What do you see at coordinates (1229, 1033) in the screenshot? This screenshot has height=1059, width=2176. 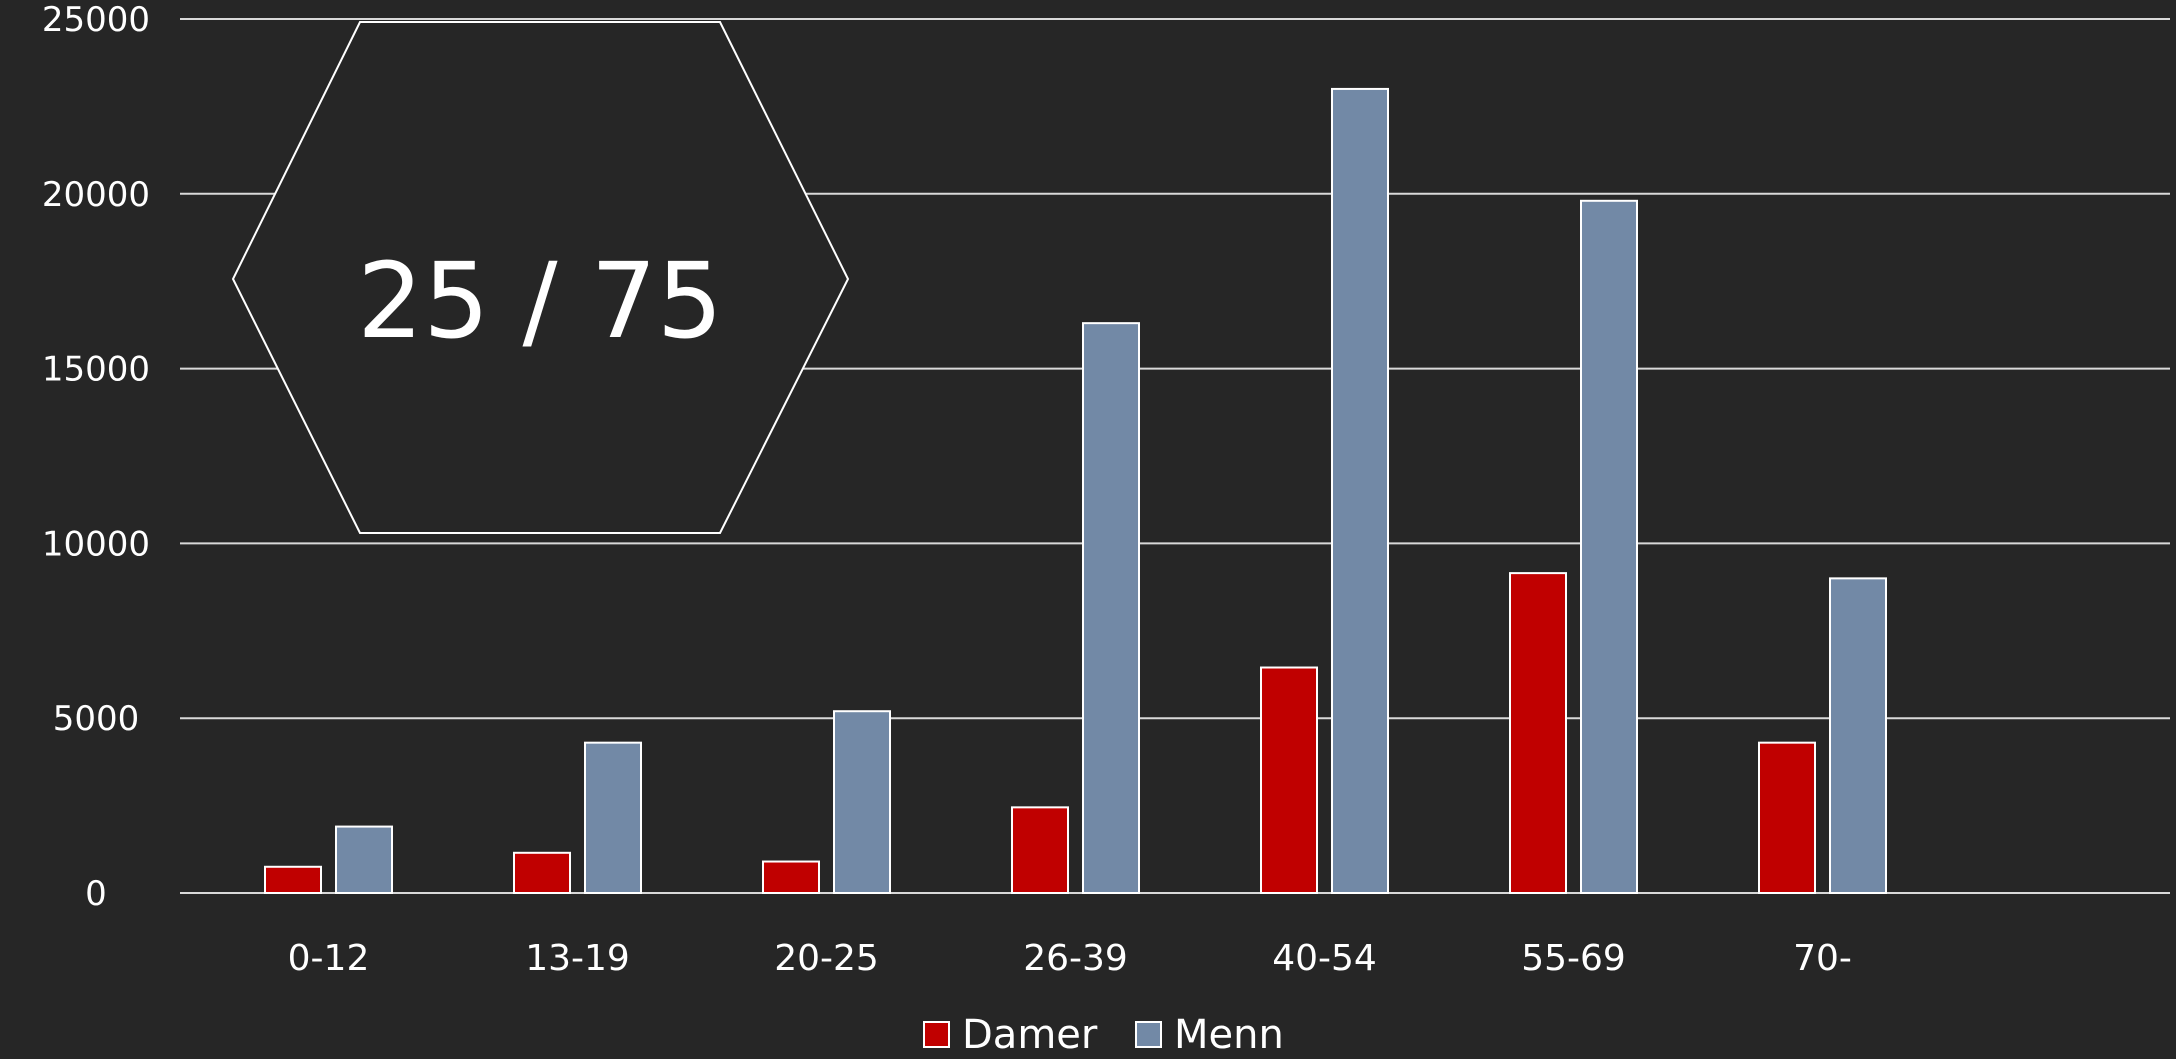 I see `legend-label-menn: Menn` at bounding box center [1229, 1033].